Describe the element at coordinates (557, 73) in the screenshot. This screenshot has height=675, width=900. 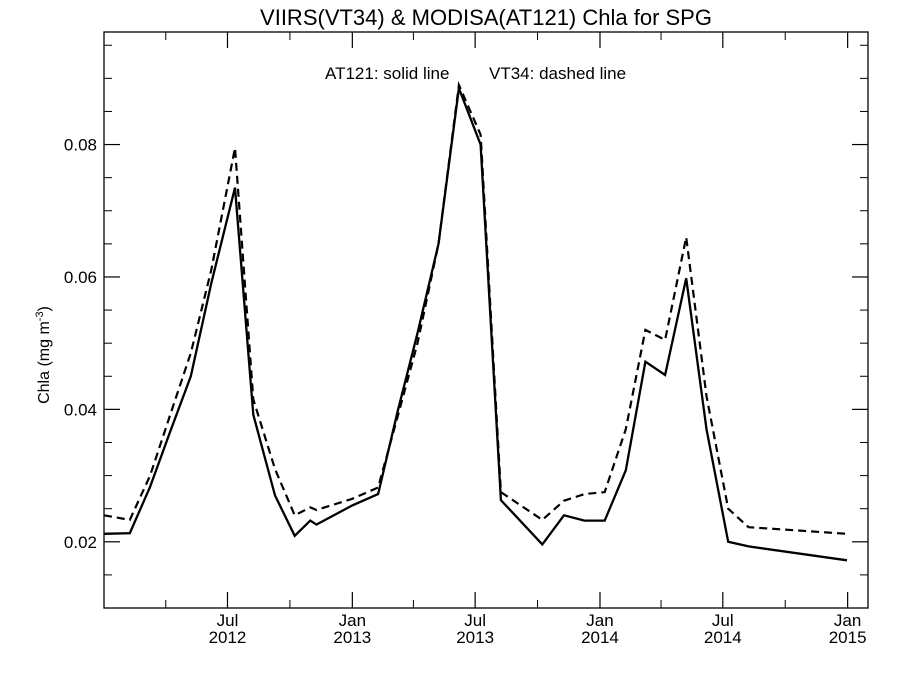
I see `annotation-dashed-line: VT34: dashed line` at that location.